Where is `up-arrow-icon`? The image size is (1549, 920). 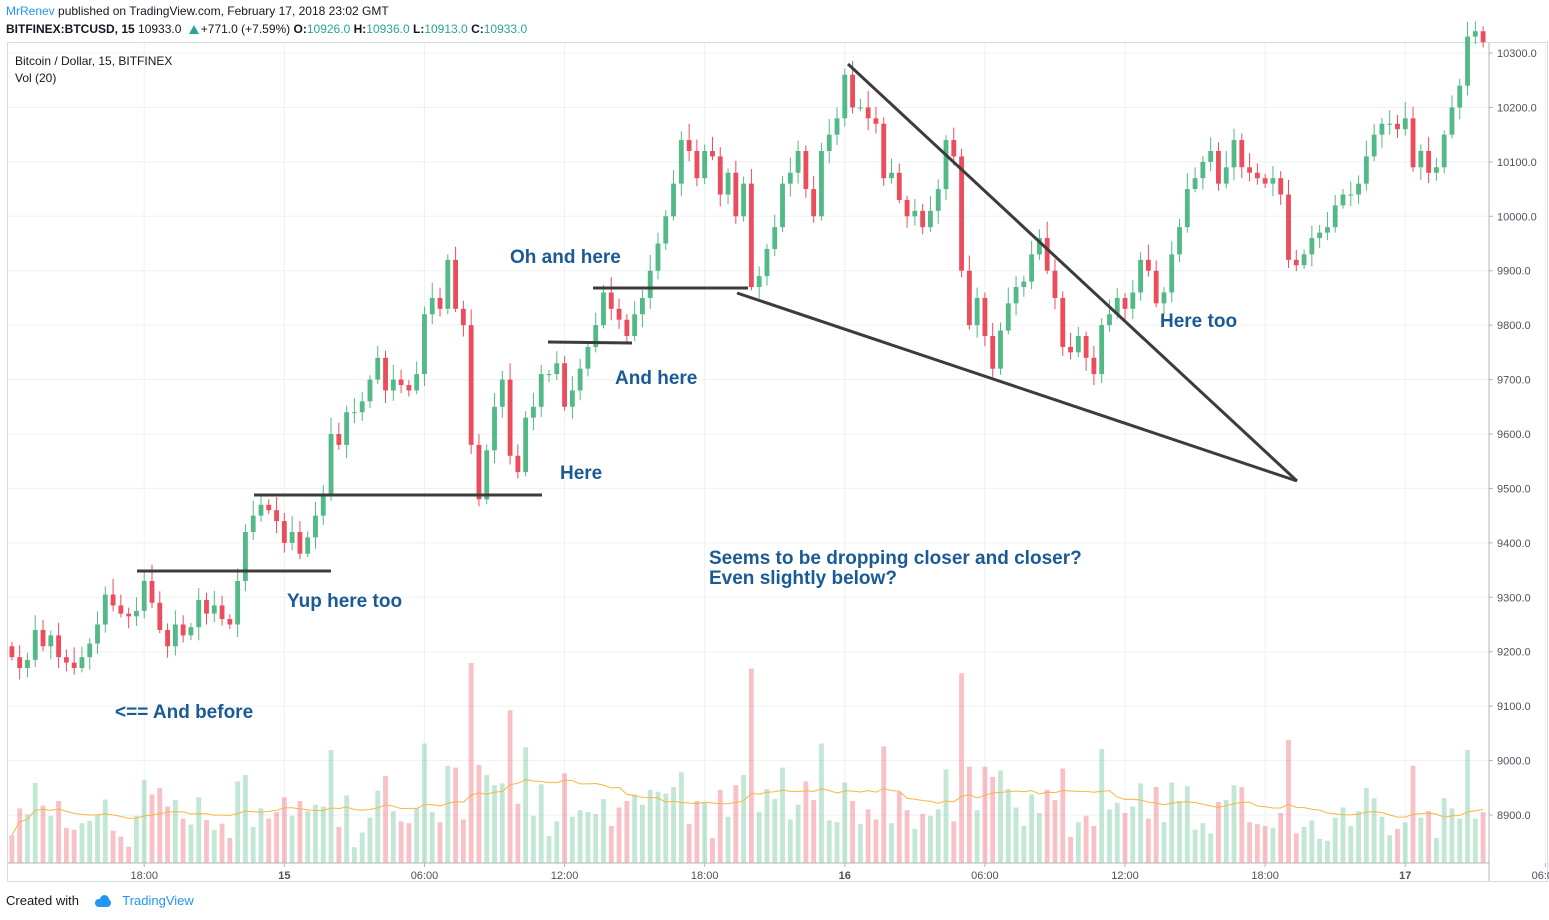
up-arrow-icon is located at coordinates (193, 29).